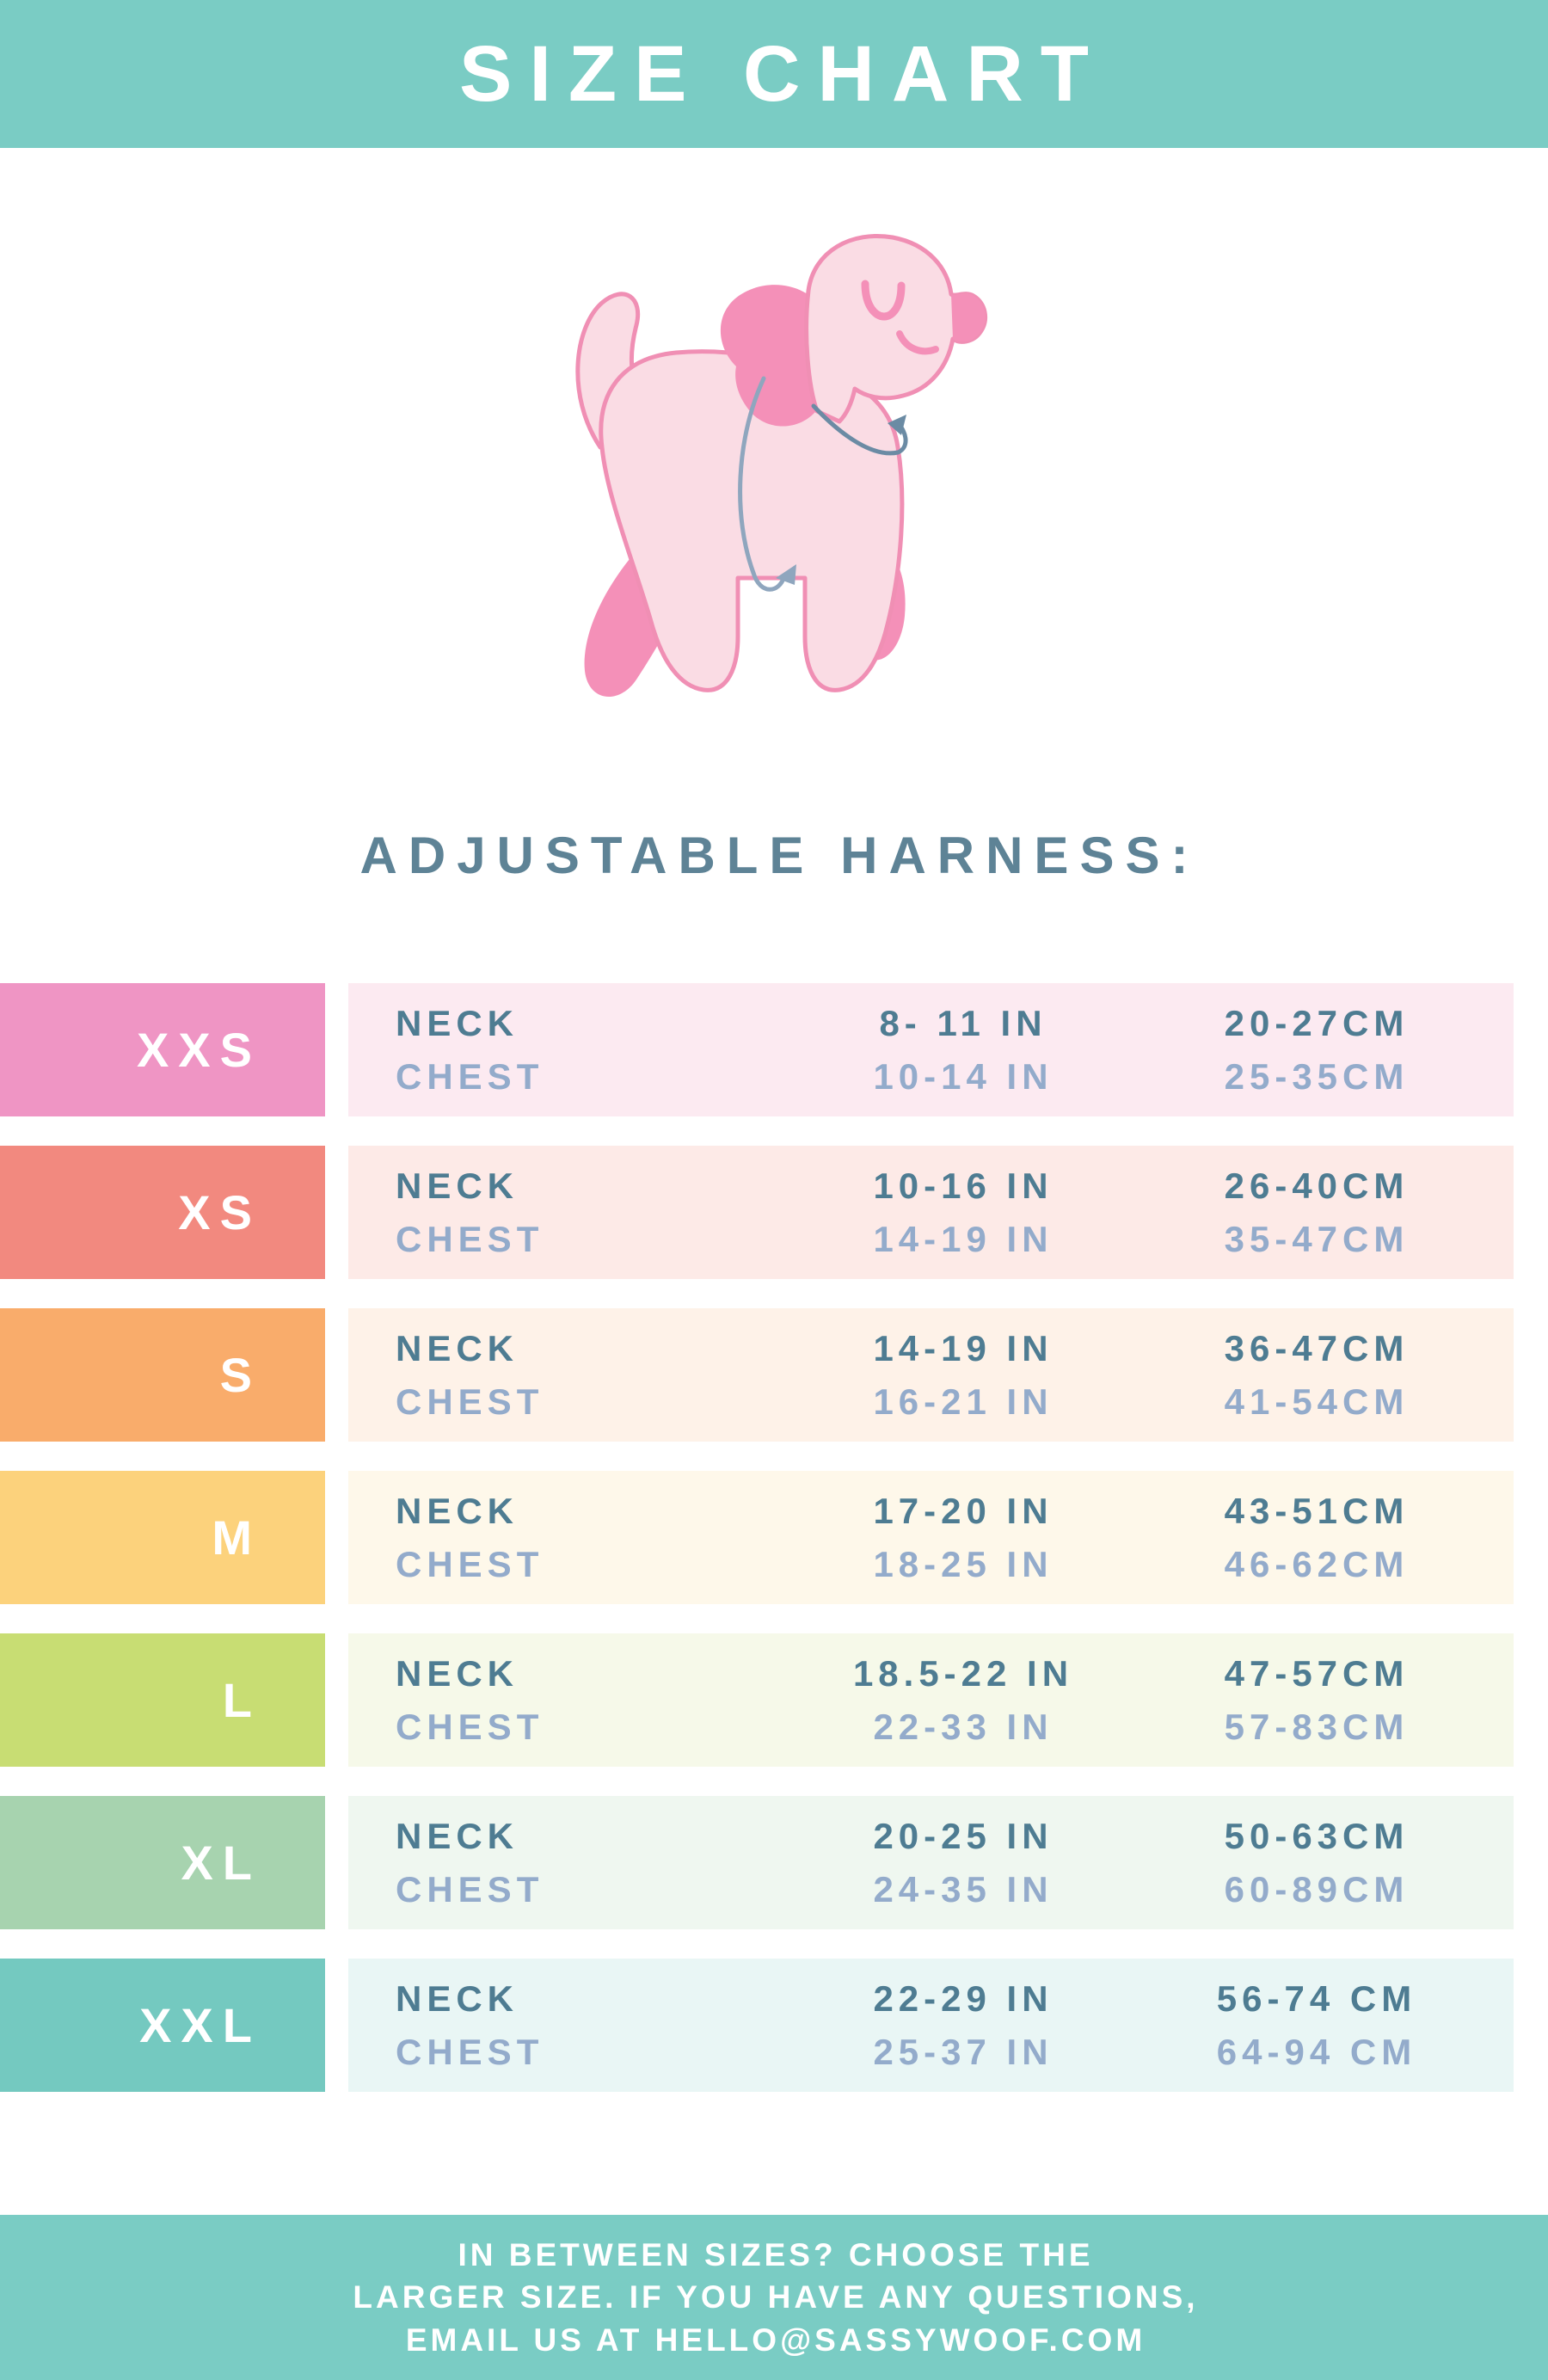 This screenshot has width=1548, height=2380. Describe the element at coordinates (1317, 1076) in the screenshot. I see `chest-cm-value: 25-35CM` at that location.